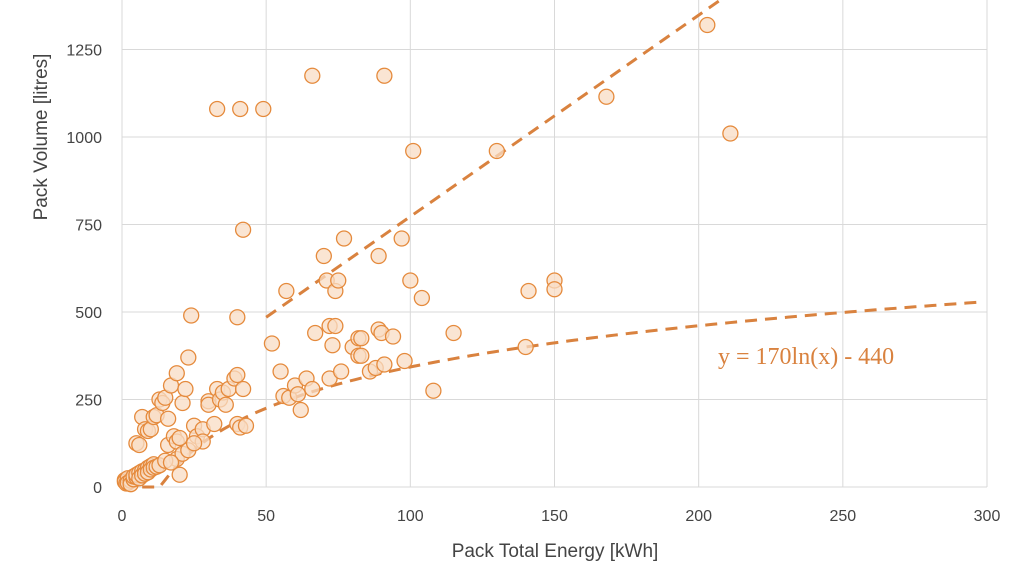 The width and height of the screenshot is (1024, 585). I want to click on y-tick-1000: 1000, so click(84, 138).